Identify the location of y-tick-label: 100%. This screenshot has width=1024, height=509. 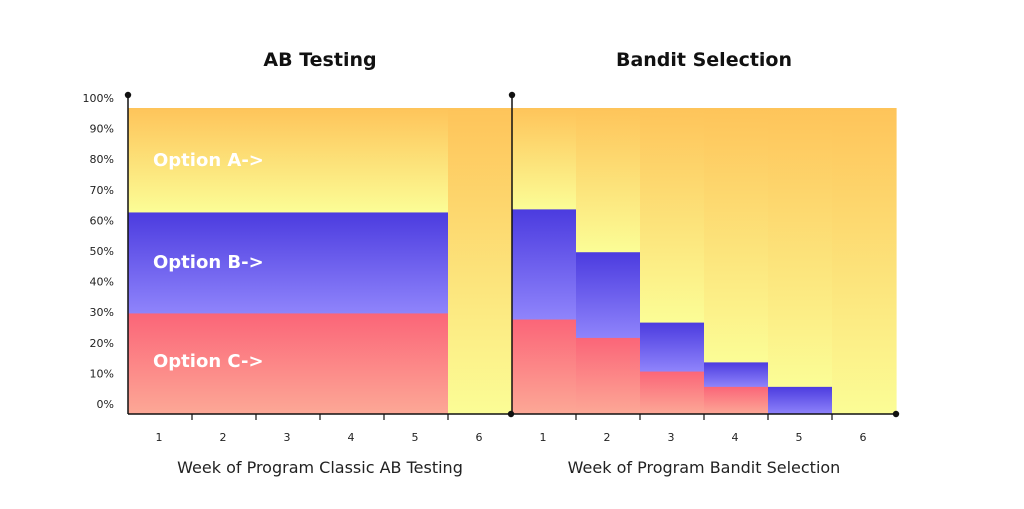
(98, 98).